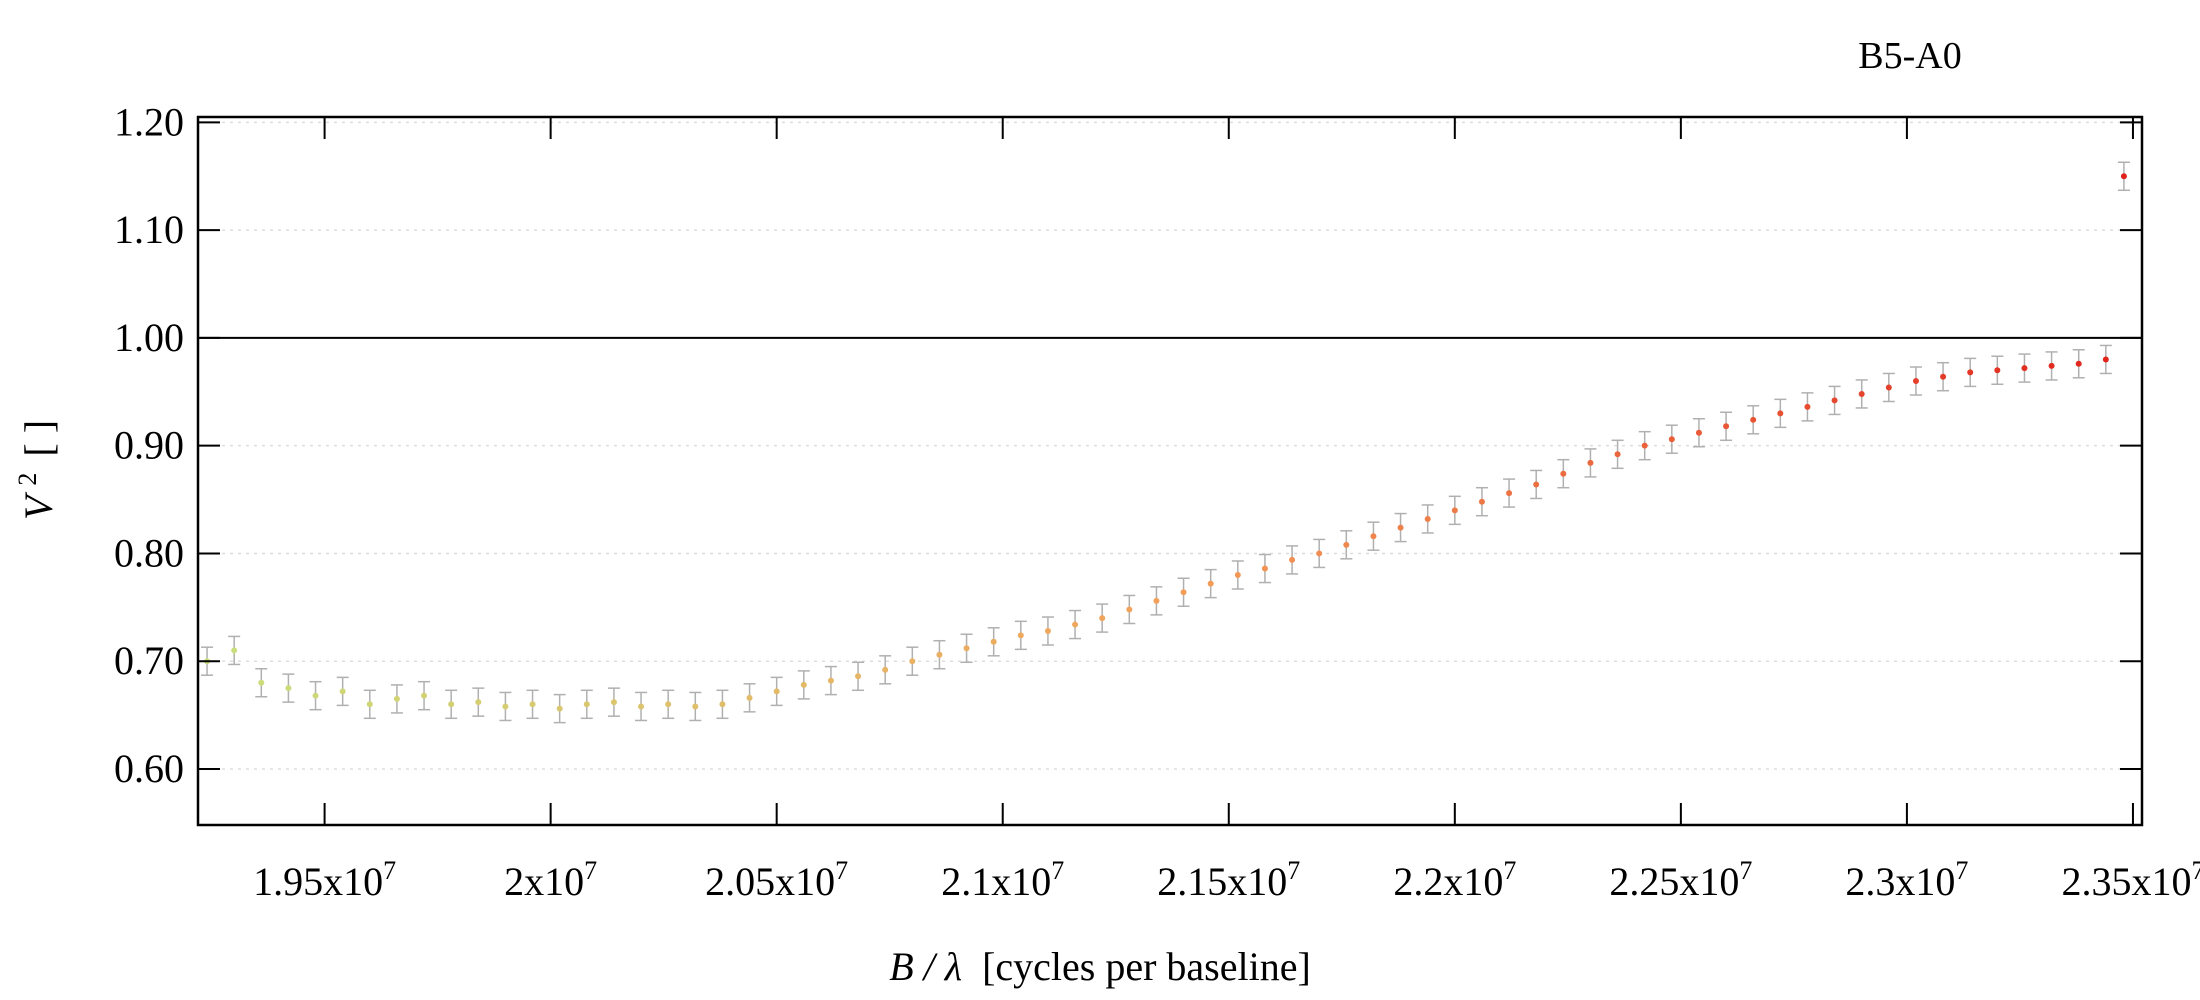  Describe the element at coordinates (544, 881) in the screenshot. I see `x-tick-mantissa: 2x10` at that location.